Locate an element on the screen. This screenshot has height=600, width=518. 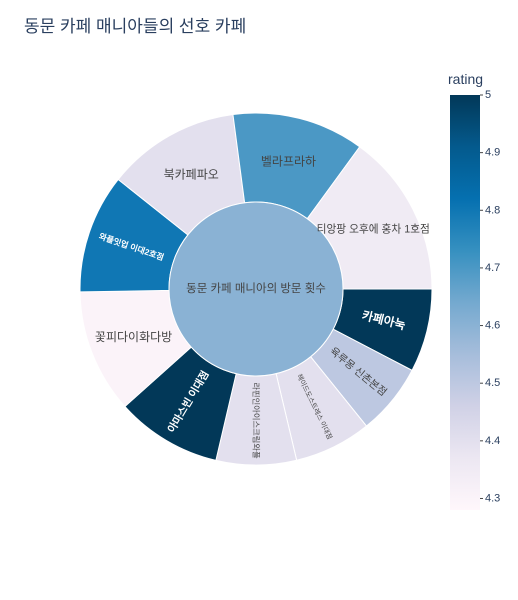
colorbar-tick-label: 4.9 is located at coordinates (492, 153).